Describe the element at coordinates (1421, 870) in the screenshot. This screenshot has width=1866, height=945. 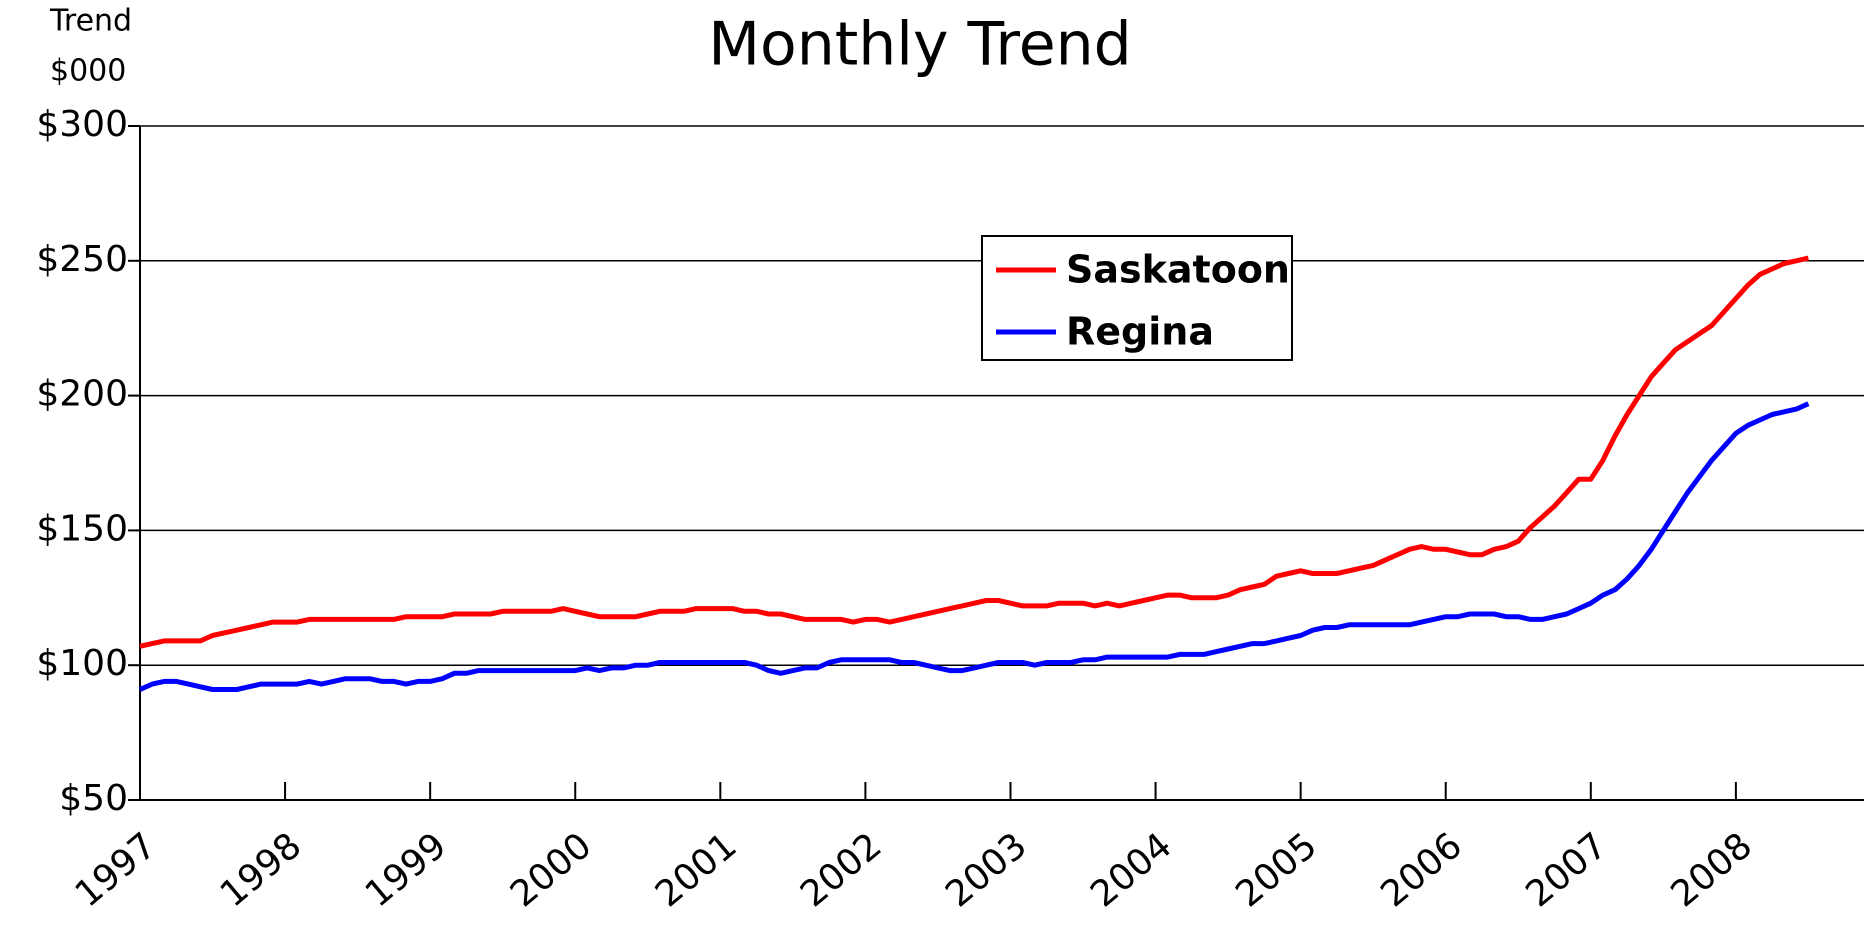
I see `x-tick-label: 2006` at that location.